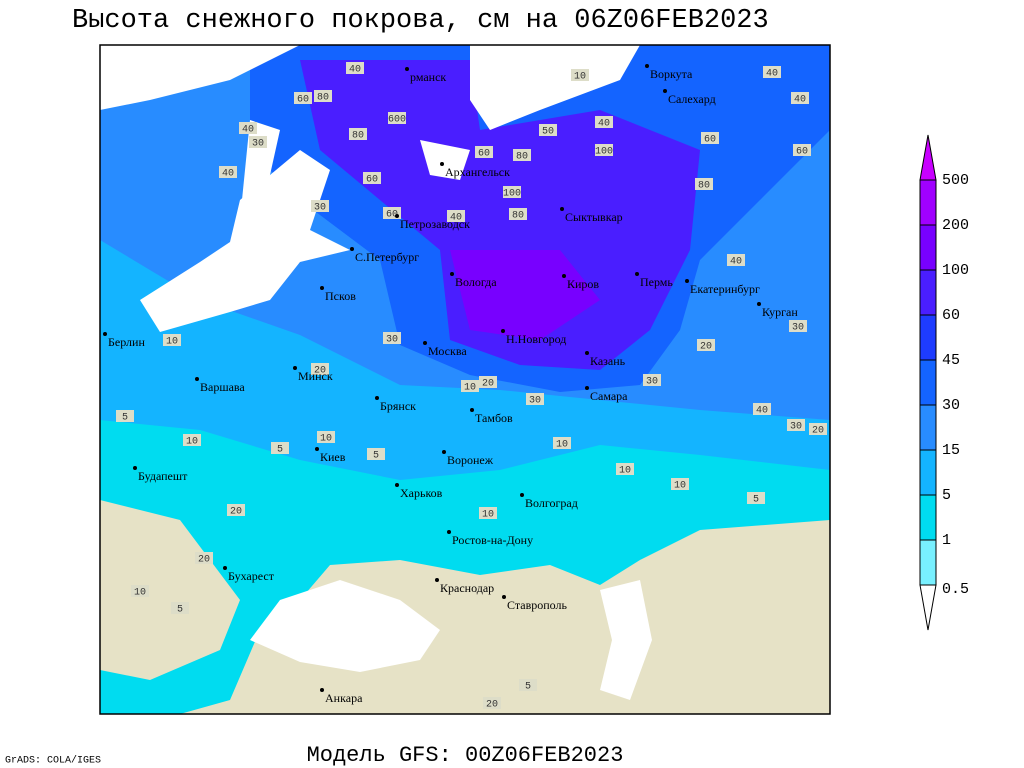  What do you see at coordinates (344, 698) in the screenshot?
I see `city-label: Анкара` at bounding box center [344, 698].